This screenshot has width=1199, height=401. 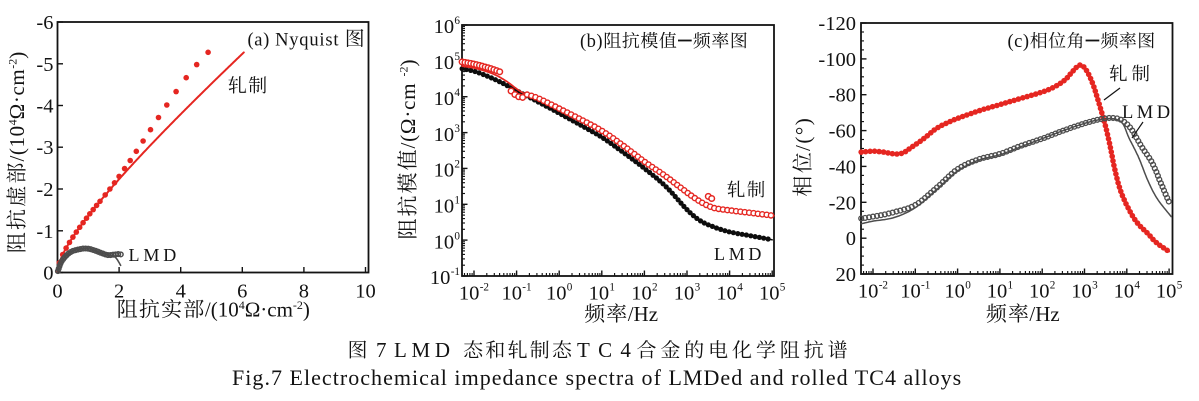 What do you see at coordinates (259, 41) in the screenshot?
I see `svg-text: (a)` at bounding box center [259, 41].